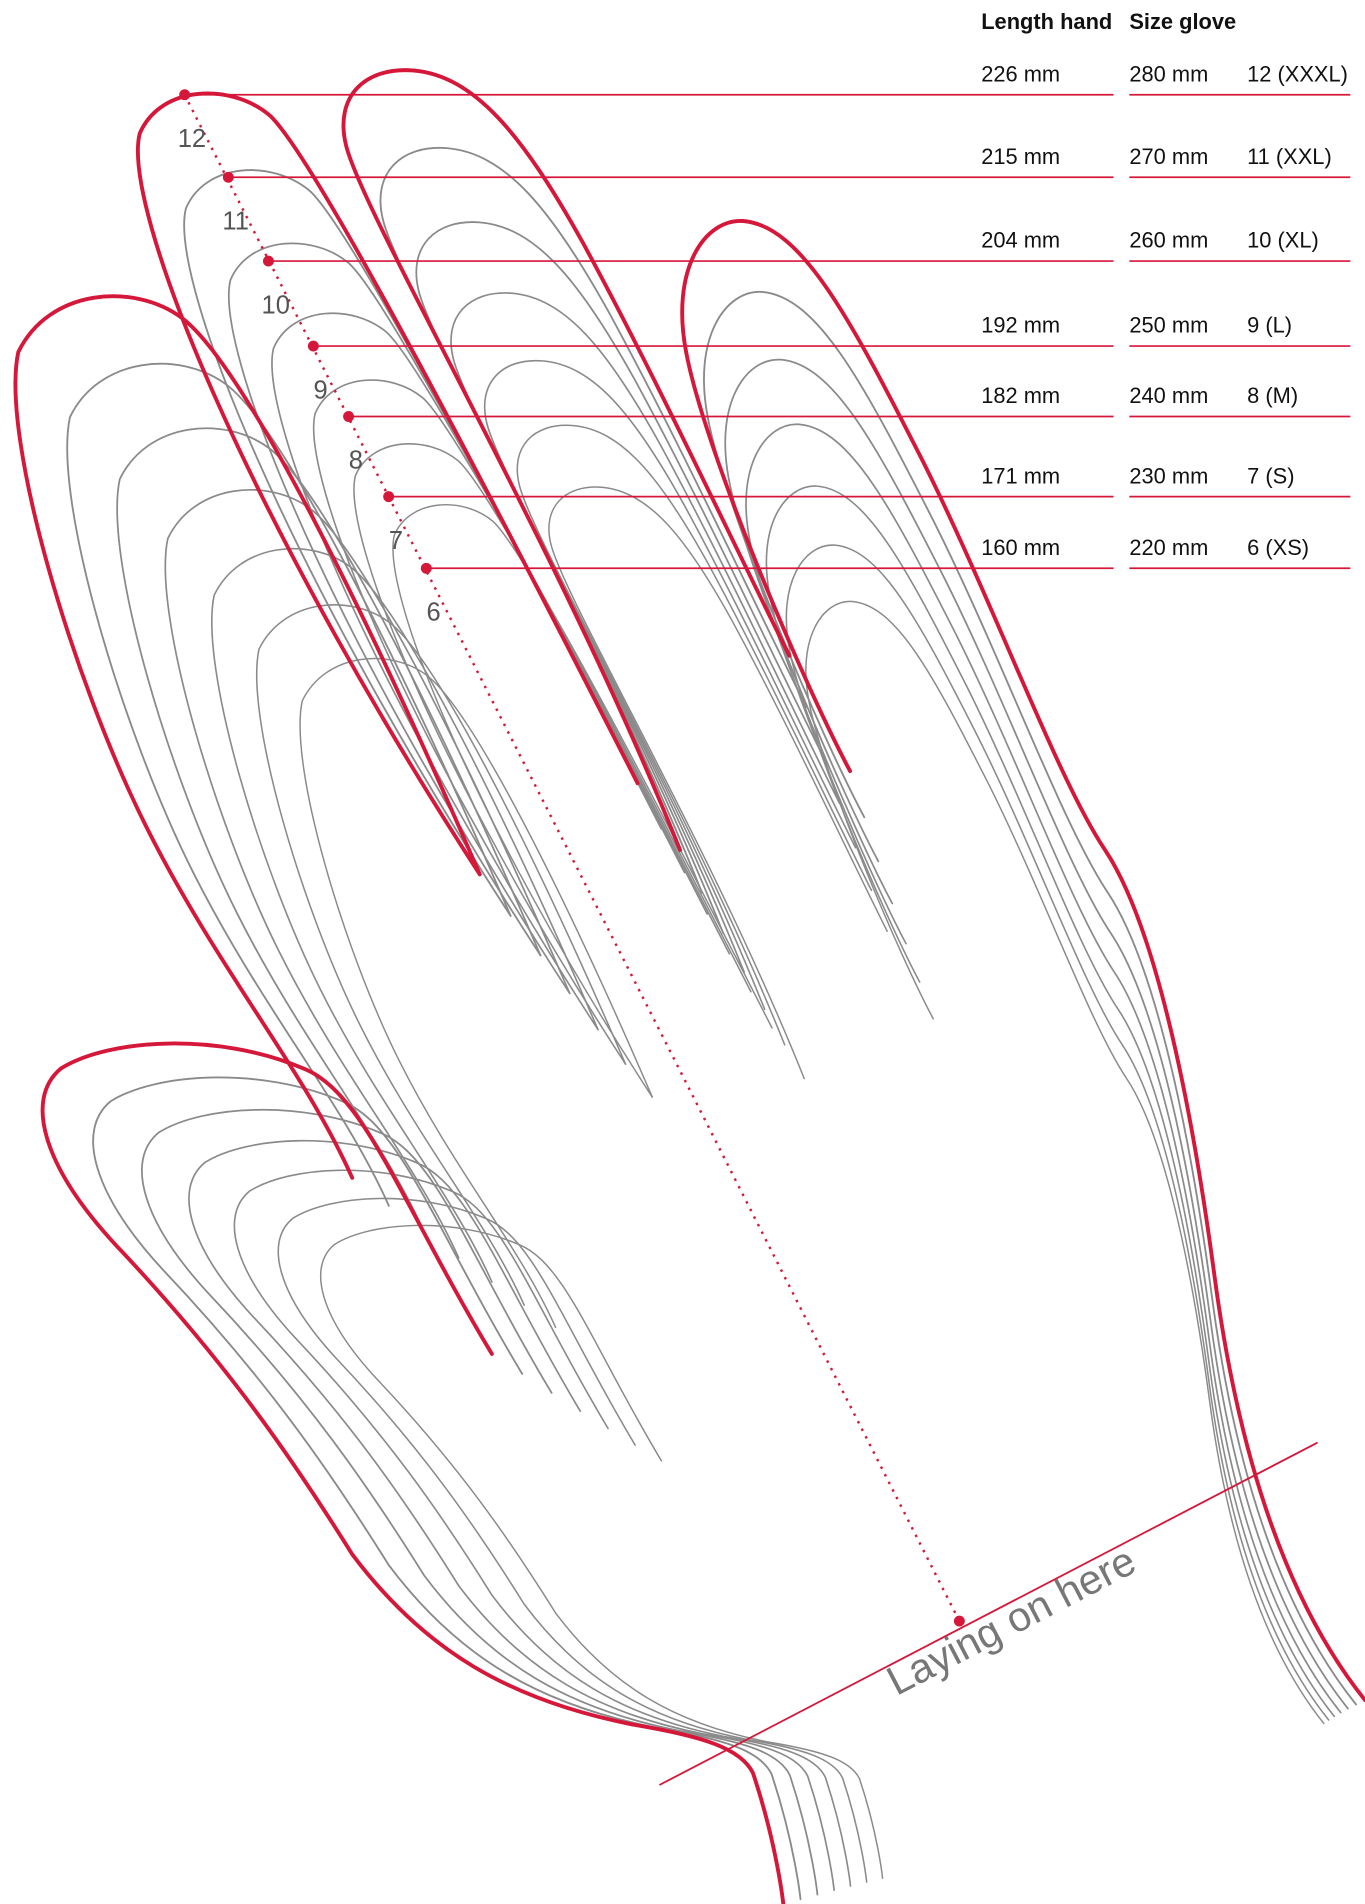 The image size is (1365, 1904). I want to click on hand-length: 215 mm, so click(1020, 156).